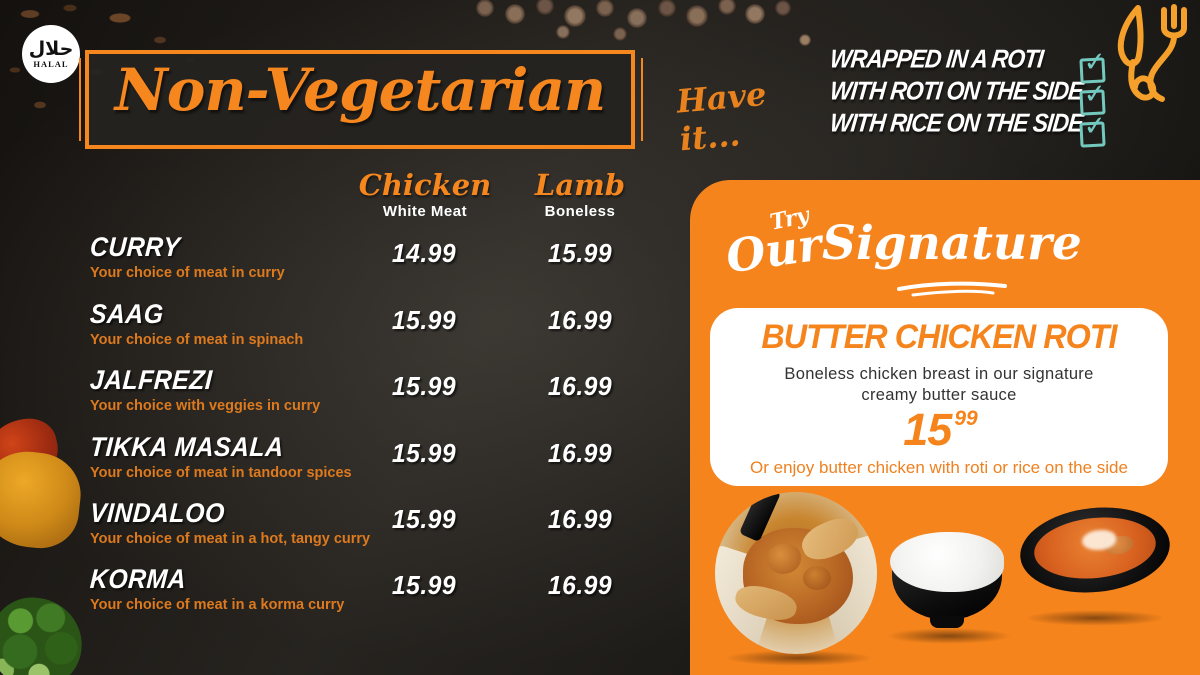 The width and height of the screenshot is (1200, 675). I want to click on butter-chicken-roti-photo, so click(796, 573).